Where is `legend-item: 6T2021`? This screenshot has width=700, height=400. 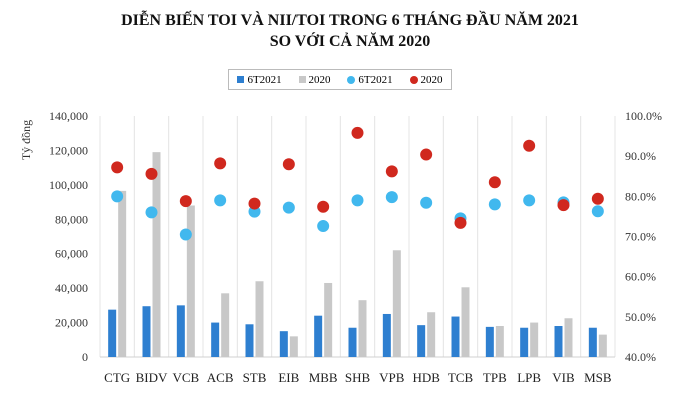
legend-item: 6T2021 is located at coordinates (259, 80).